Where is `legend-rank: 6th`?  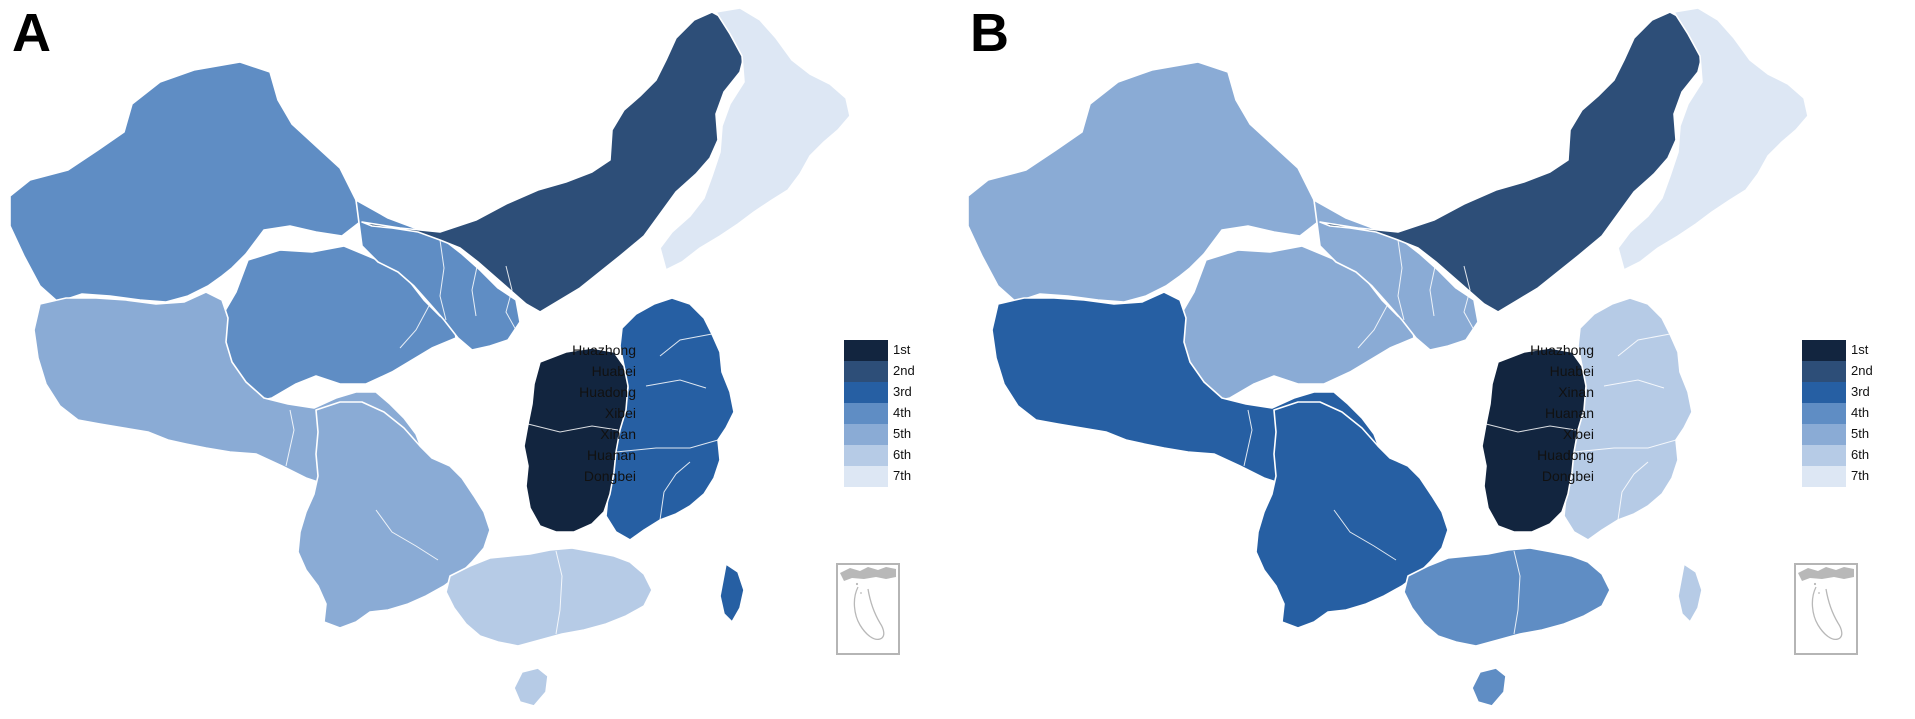
legend-rank: 6th is located at coordinates (902, 454).